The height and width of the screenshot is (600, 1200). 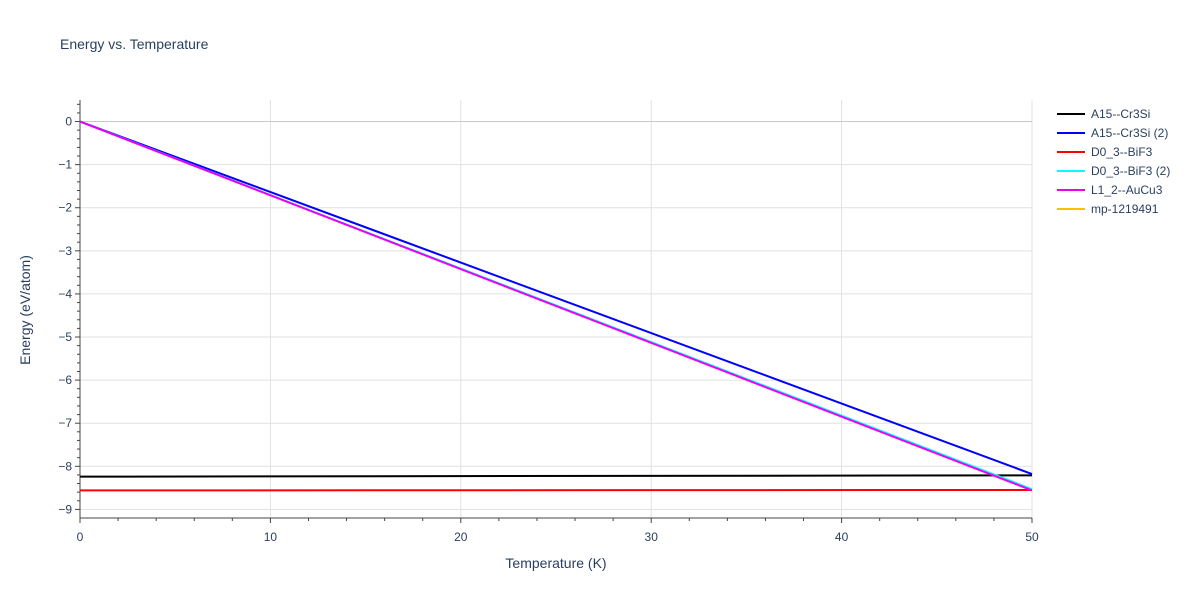 What do you see at coordinates (25, 310) in the screenshot?
I see `y-axis-title: Energy (eV/atom)` at bounding box center [25, 310].